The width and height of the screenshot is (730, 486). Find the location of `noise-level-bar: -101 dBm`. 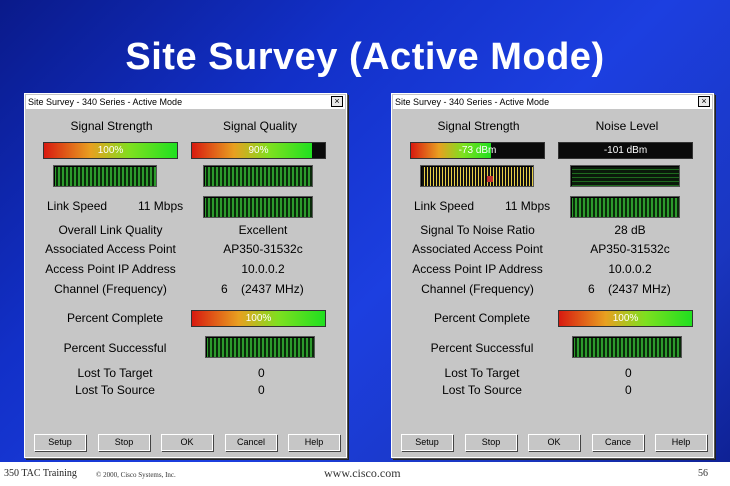

noise-level-bar: -101 dBm is located at coordinates (625, 150).